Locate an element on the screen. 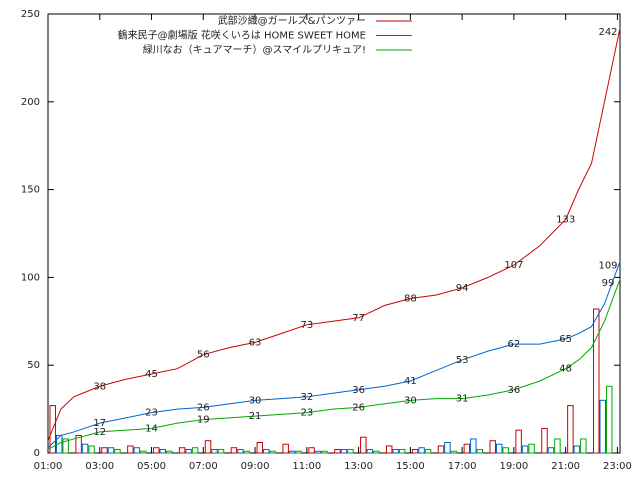  point-label: 56 is located at coordinates (203, 355).